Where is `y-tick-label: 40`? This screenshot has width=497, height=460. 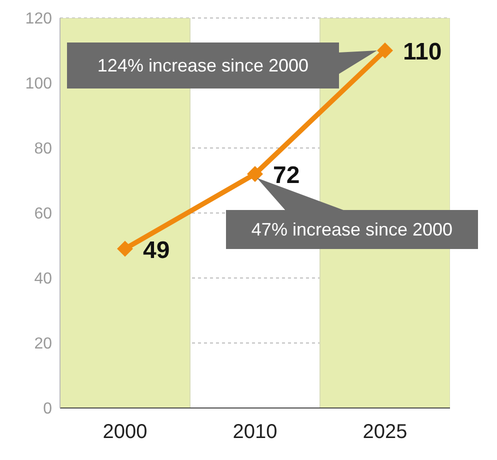
y-tick-label: 40 is located at coordinates (43, 279).